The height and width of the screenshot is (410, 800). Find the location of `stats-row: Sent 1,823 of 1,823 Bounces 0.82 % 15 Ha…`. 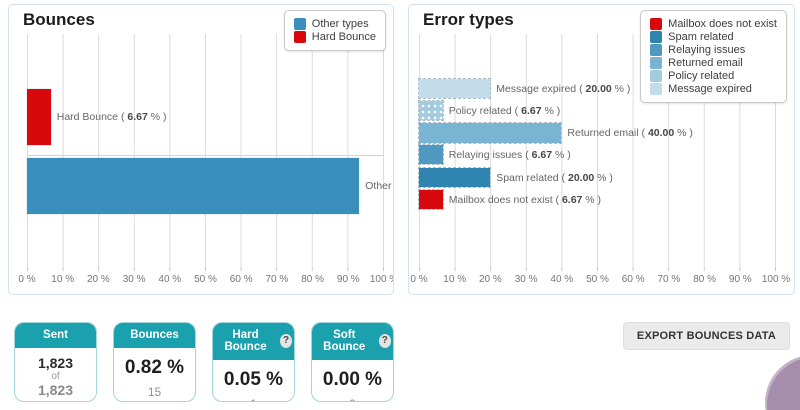

stats-row: Sent 1,823 of 1,823 Bounces 0.82 % 15 Ha… is located at coordinates (204, 362).